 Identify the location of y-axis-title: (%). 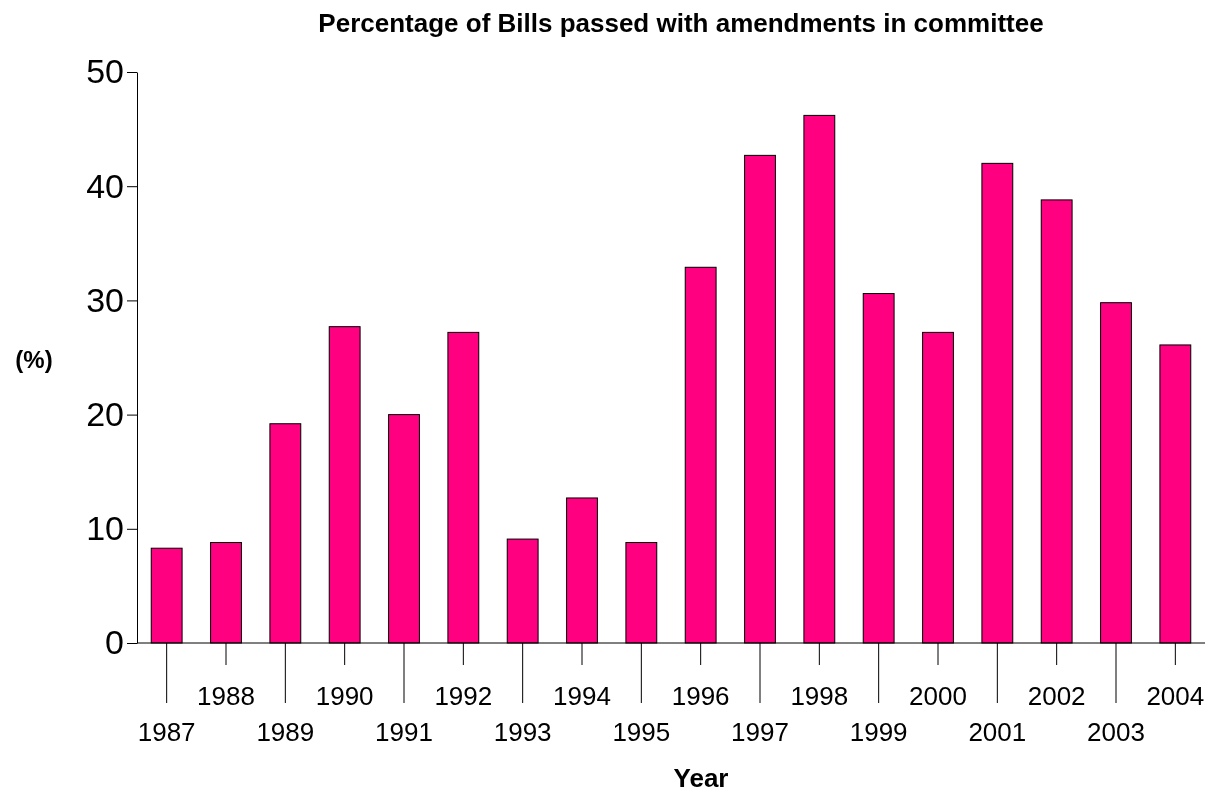
(34, 359).